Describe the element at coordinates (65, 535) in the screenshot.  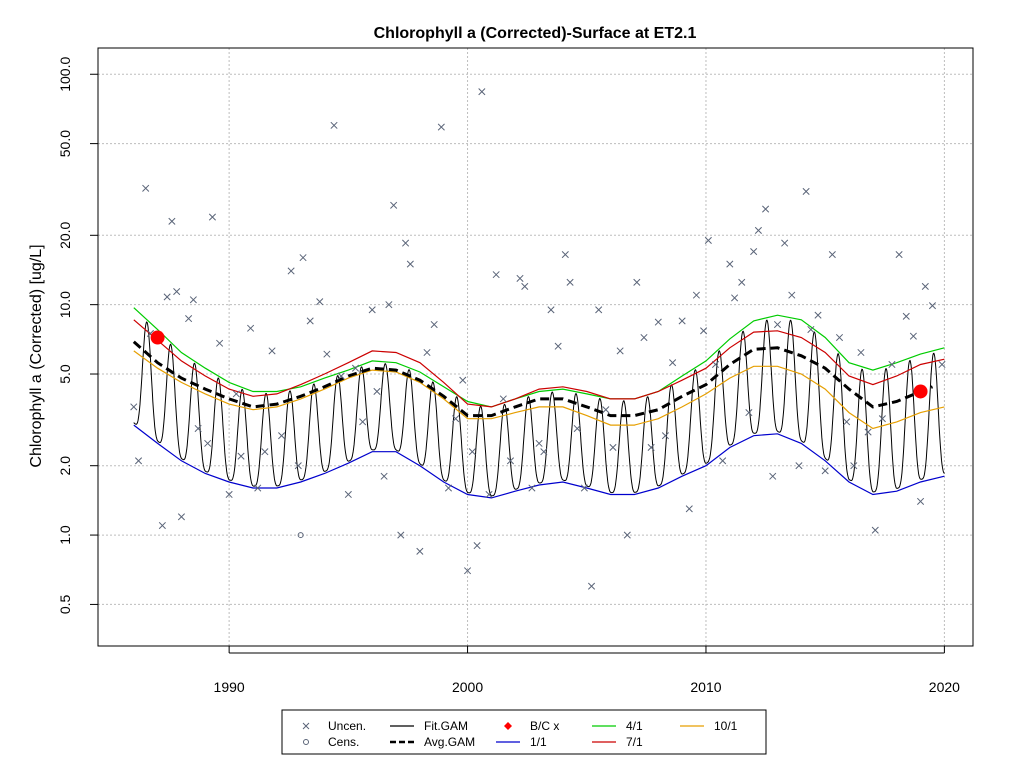
I see `y-tick-label: 1.0` at that location.